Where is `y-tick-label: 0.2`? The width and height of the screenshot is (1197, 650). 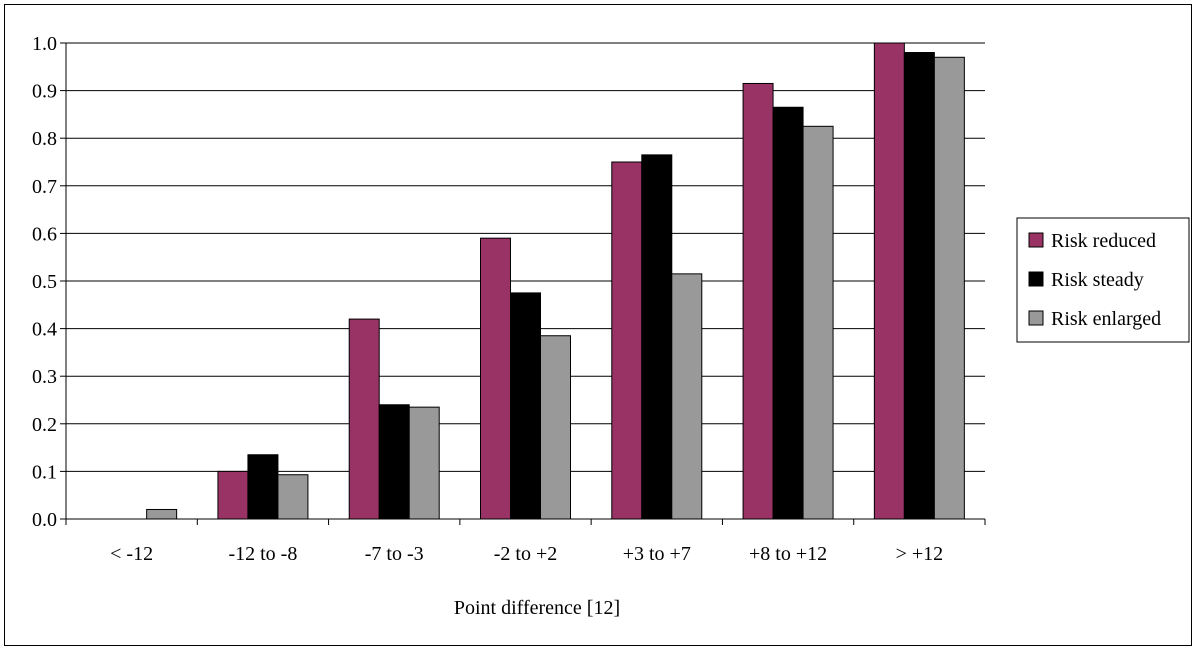 y-tick-label: 0.2 is located at coordinates (44, 425).